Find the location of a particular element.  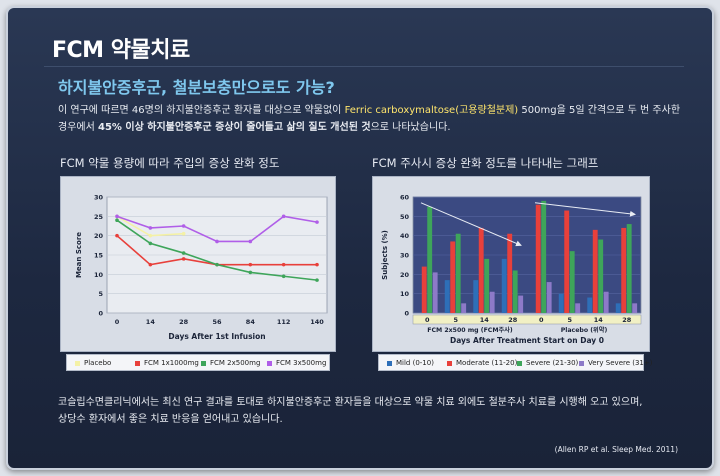

legend-item: Mild (0-10) is located at coordinates (410, 363).